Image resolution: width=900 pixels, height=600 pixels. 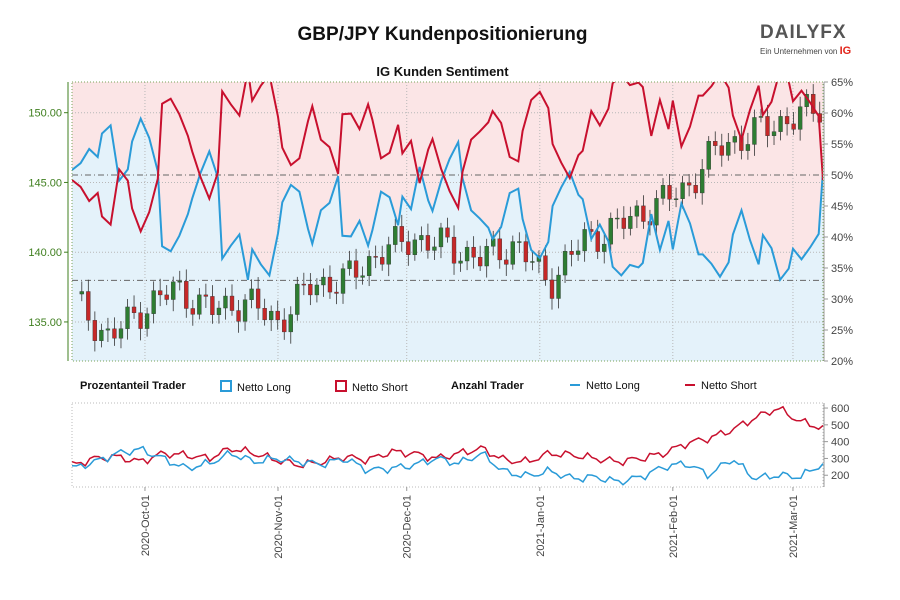 What do you see at coordinates (380, 388) in the screenshot?
I see `legend-text-pct-short: Netto Short` at bounding box center [380, 388].